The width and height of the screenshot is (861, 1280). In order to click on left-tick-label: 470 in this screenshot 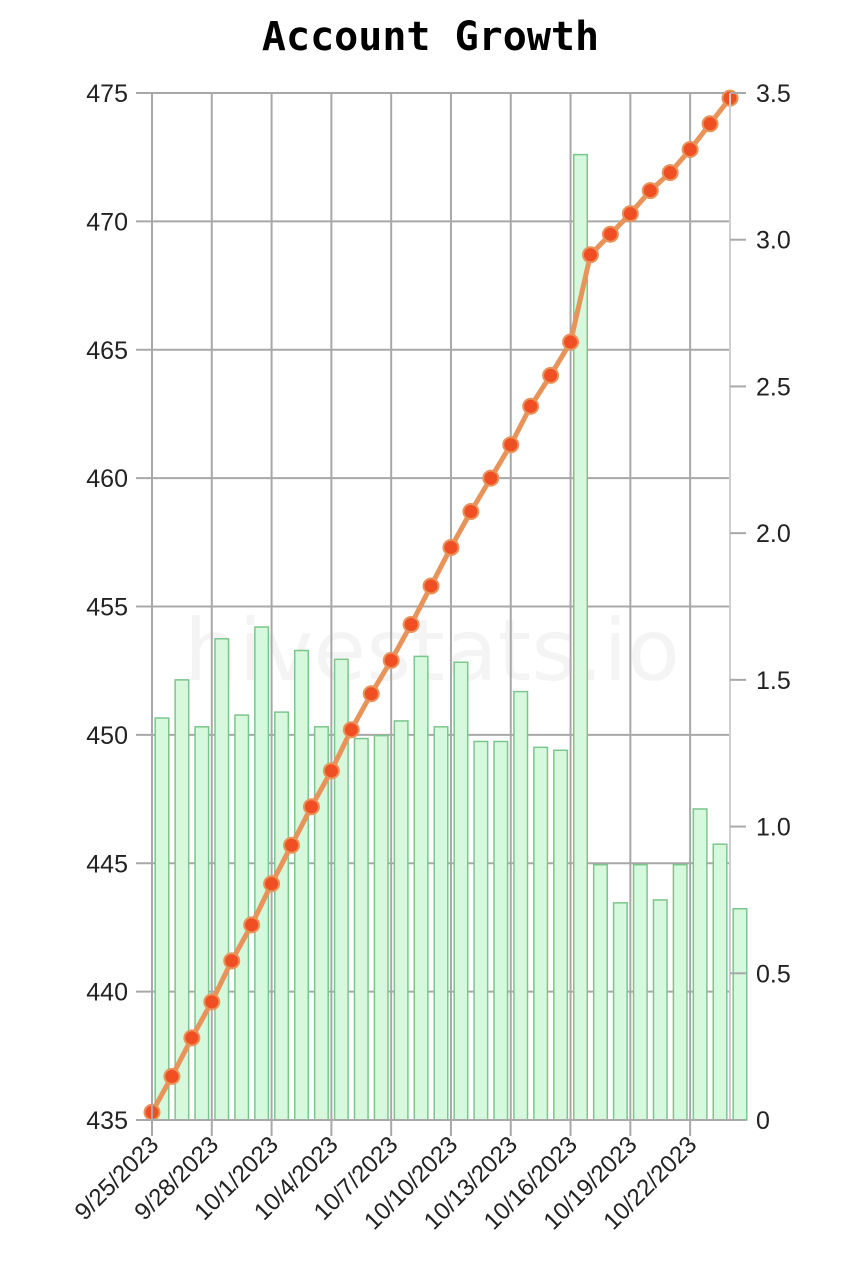, I will do `click(107, 222)`.